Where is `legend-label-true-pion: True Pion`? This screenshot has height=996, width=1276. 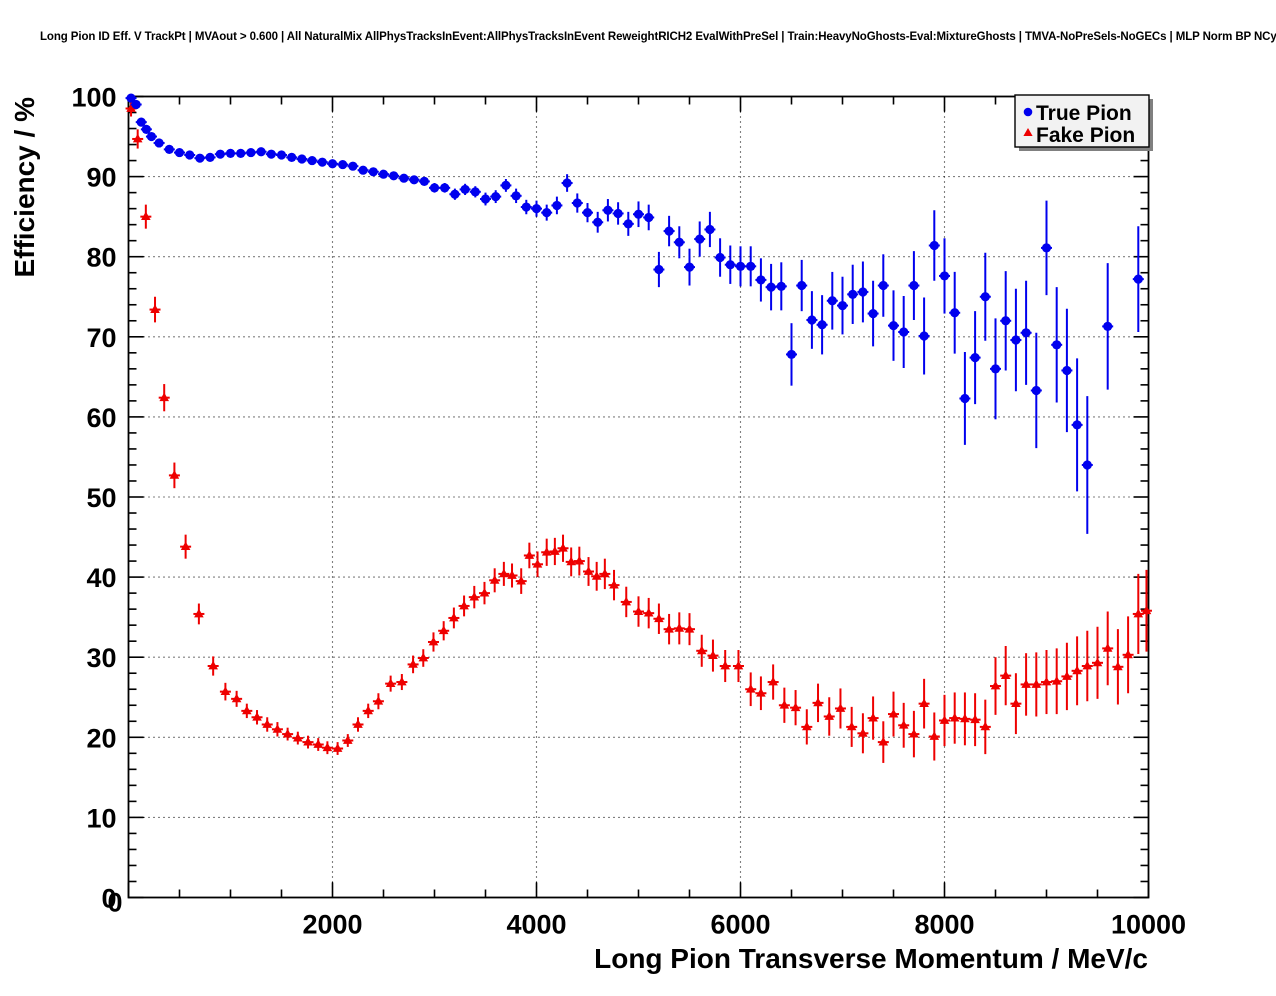 legend-label-true-pion: True Pion is located at coordinates (1084, 113).